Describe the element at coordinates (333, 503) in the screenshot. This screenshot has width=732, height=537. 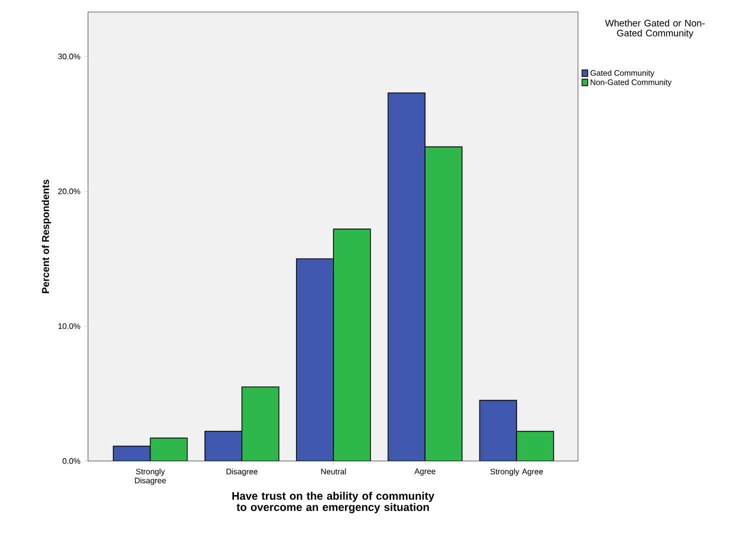
I see `x-axis-title: Have trust on the ability of community to overcome an emergency situation` at that location.